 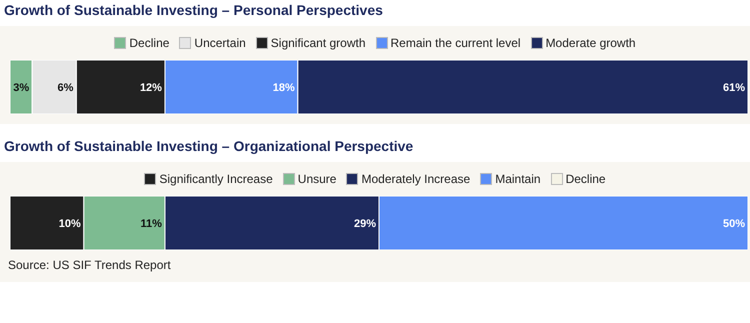 What do you see at coordinates (415, 179) in the screenshot?
I see `legend-label: Moderately Increase` at bounding box center [415, 179].